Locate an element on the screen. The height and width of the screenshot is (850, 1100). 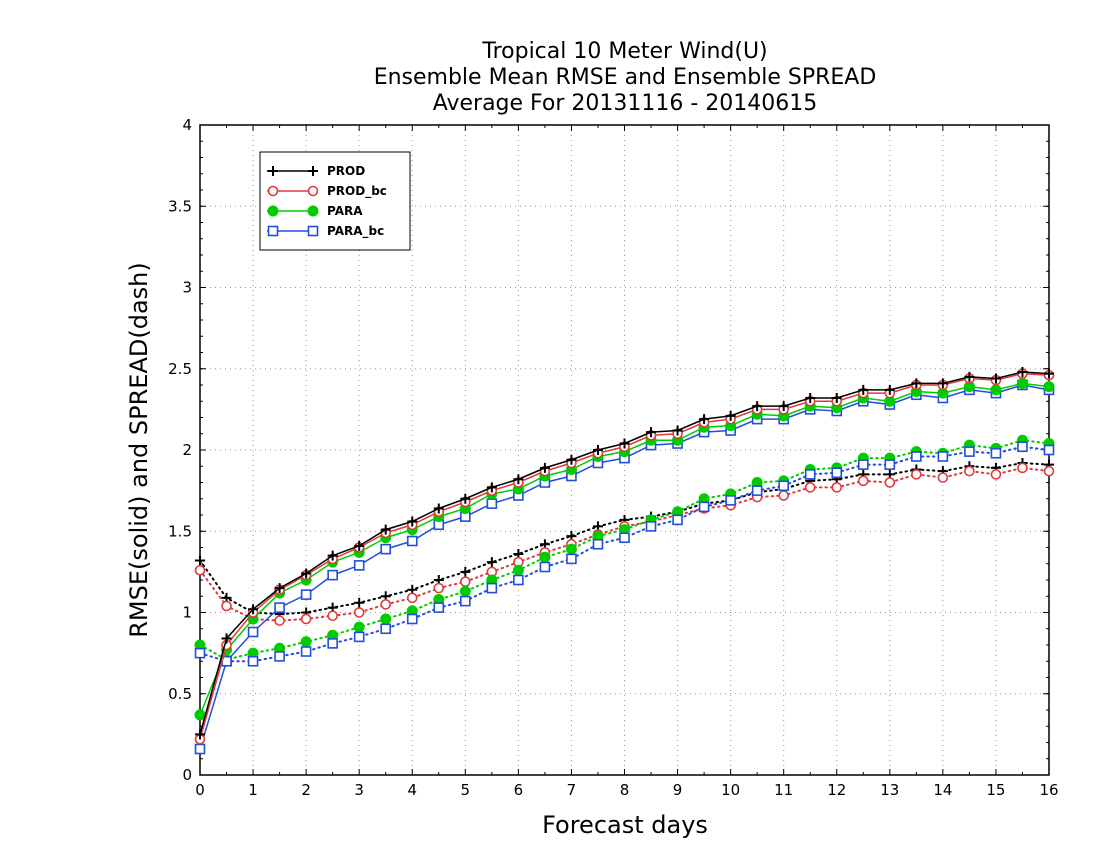
chart-title-line-2: Ensemble Mean RMSE and Ensemble SPREAD is located at coordinates (625, 77).